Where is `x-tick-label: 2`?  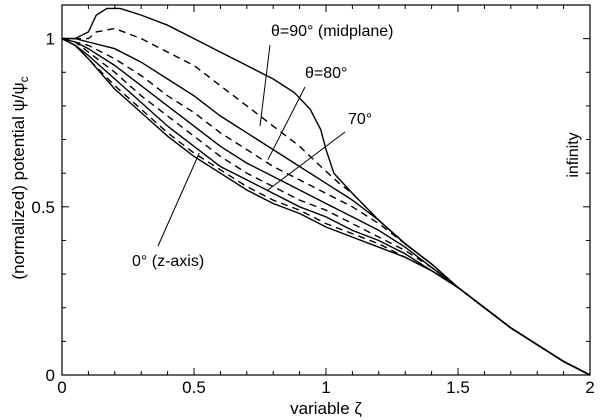 x-tick-label: 2 is located at coordinates (589, 387).